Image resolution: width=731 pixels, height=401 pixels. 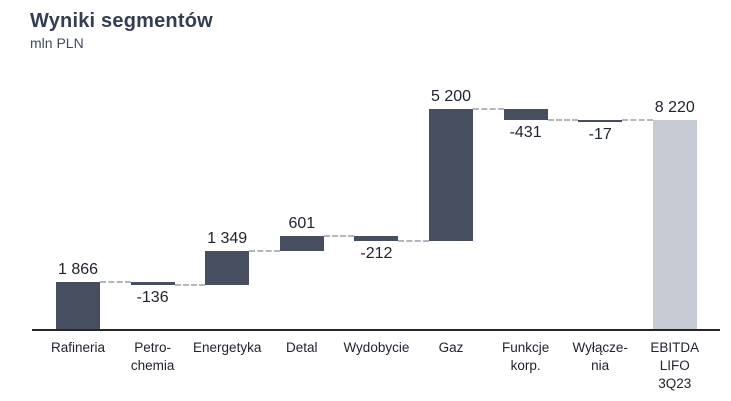 What do you see at coordinates (376, 347) in the screenshot?
I see `category-label-4: Wydobycie` at bounding box center [376, 347].